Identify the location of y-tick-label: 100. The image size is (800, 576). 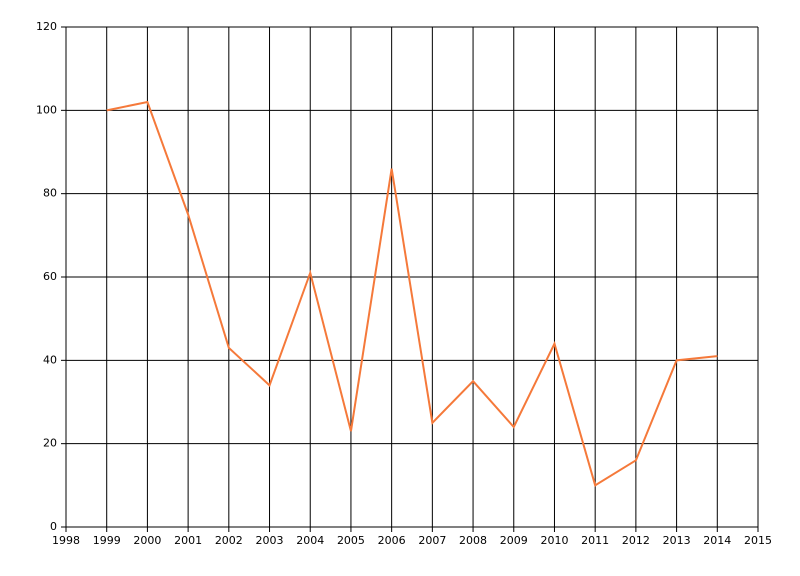
(46, 109).